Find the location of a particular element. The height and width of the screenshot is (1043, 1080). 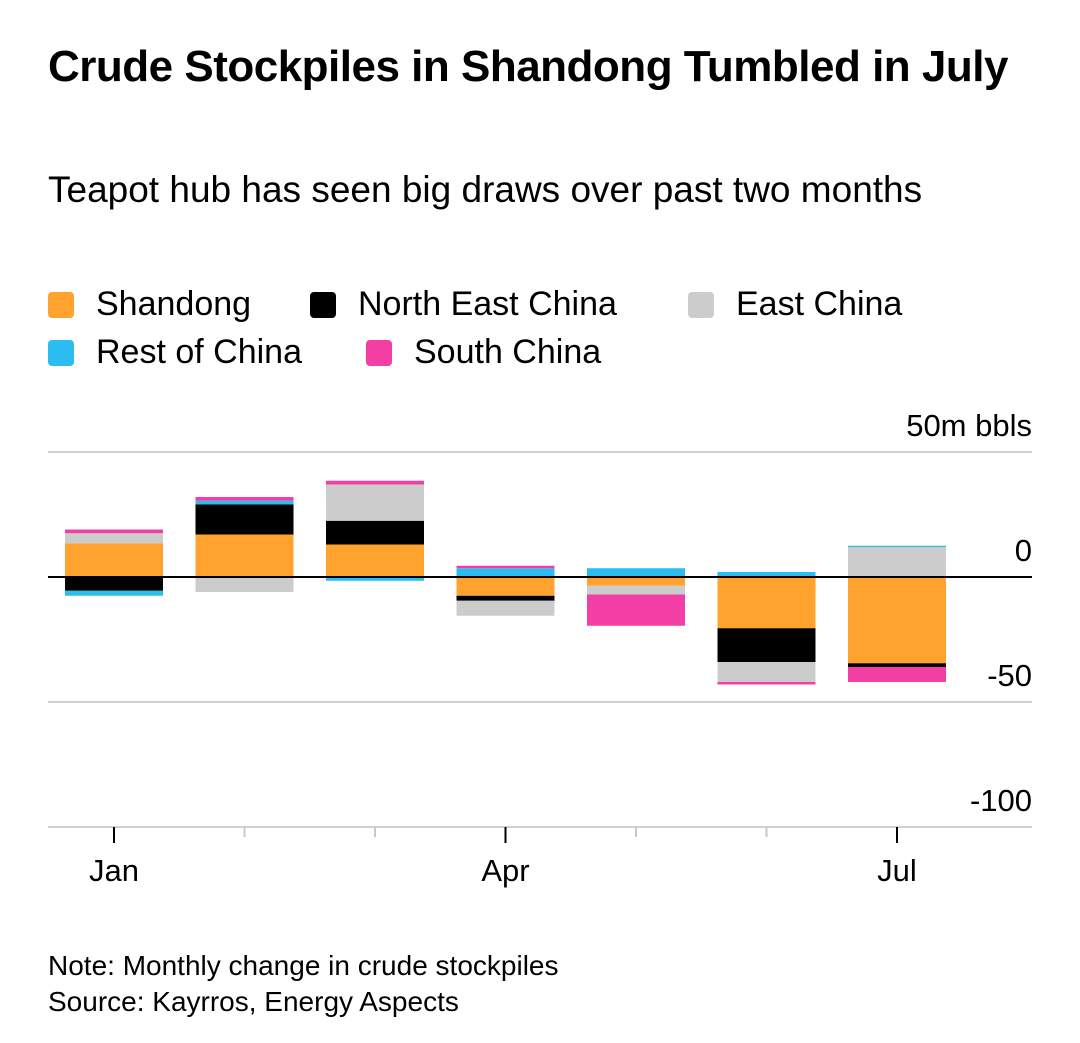

legend-item-shandong: Shandong is located at coordinates (149, 304).